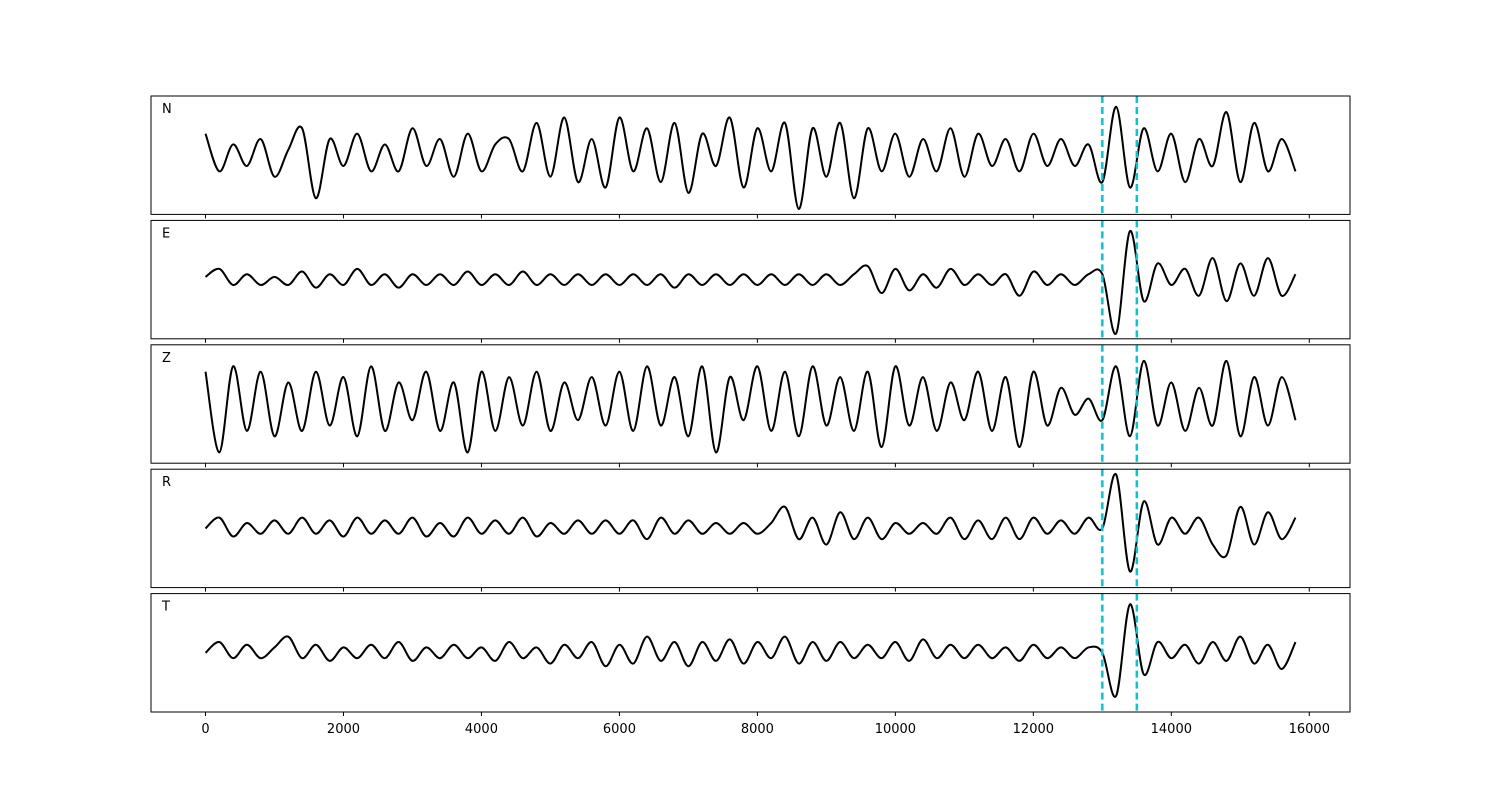  I want to click on x-tick-label: 10000, so click(895, 729).